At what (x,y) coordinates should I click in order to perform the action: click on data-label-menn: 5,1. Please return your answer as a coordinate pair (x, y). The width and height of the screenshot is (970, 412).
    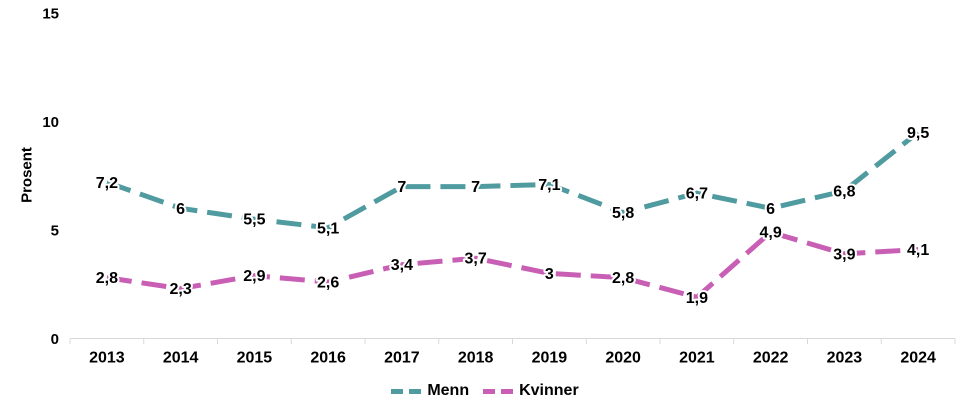
    Looking at the image, I should click on (328, 228).